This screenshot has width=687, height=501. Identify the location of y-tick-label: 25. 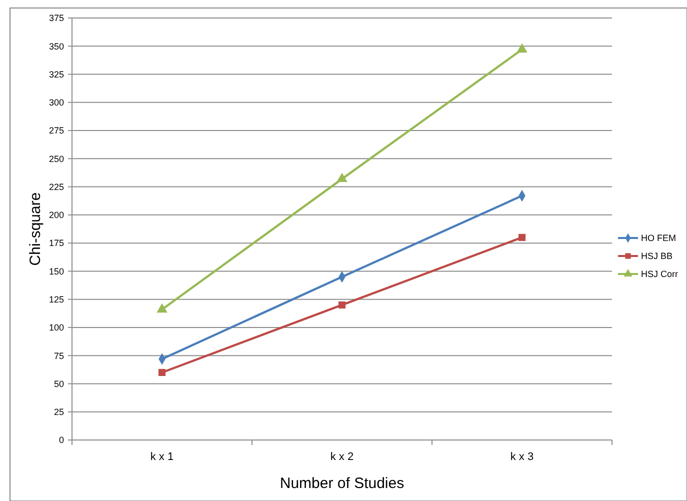
(59, 412).